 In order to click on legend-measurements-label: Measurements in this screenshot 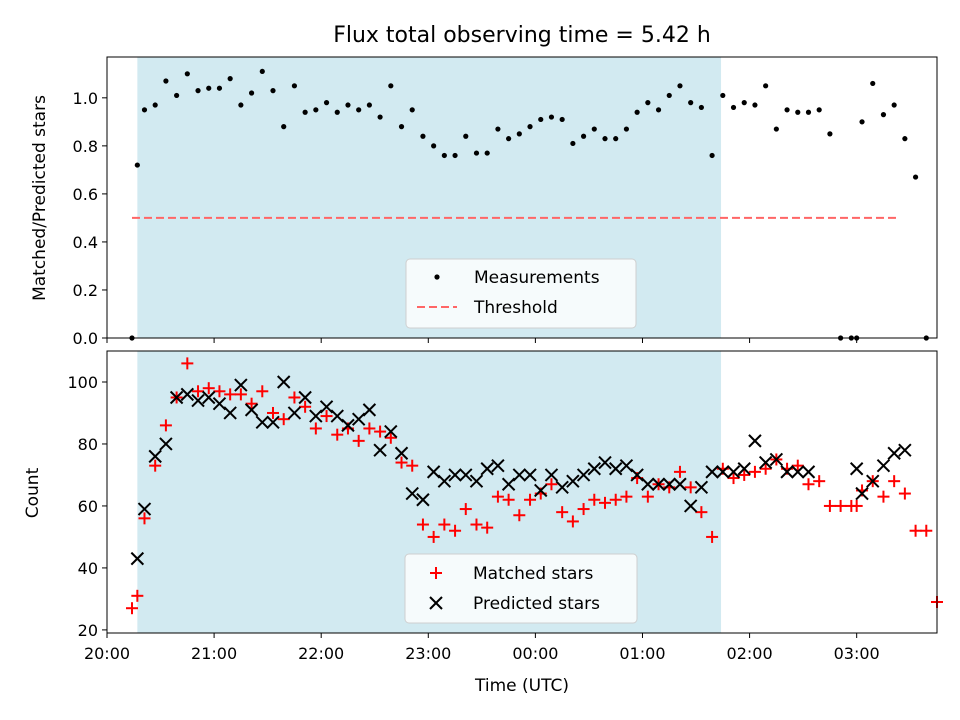, I will do `click(537, 278)`.